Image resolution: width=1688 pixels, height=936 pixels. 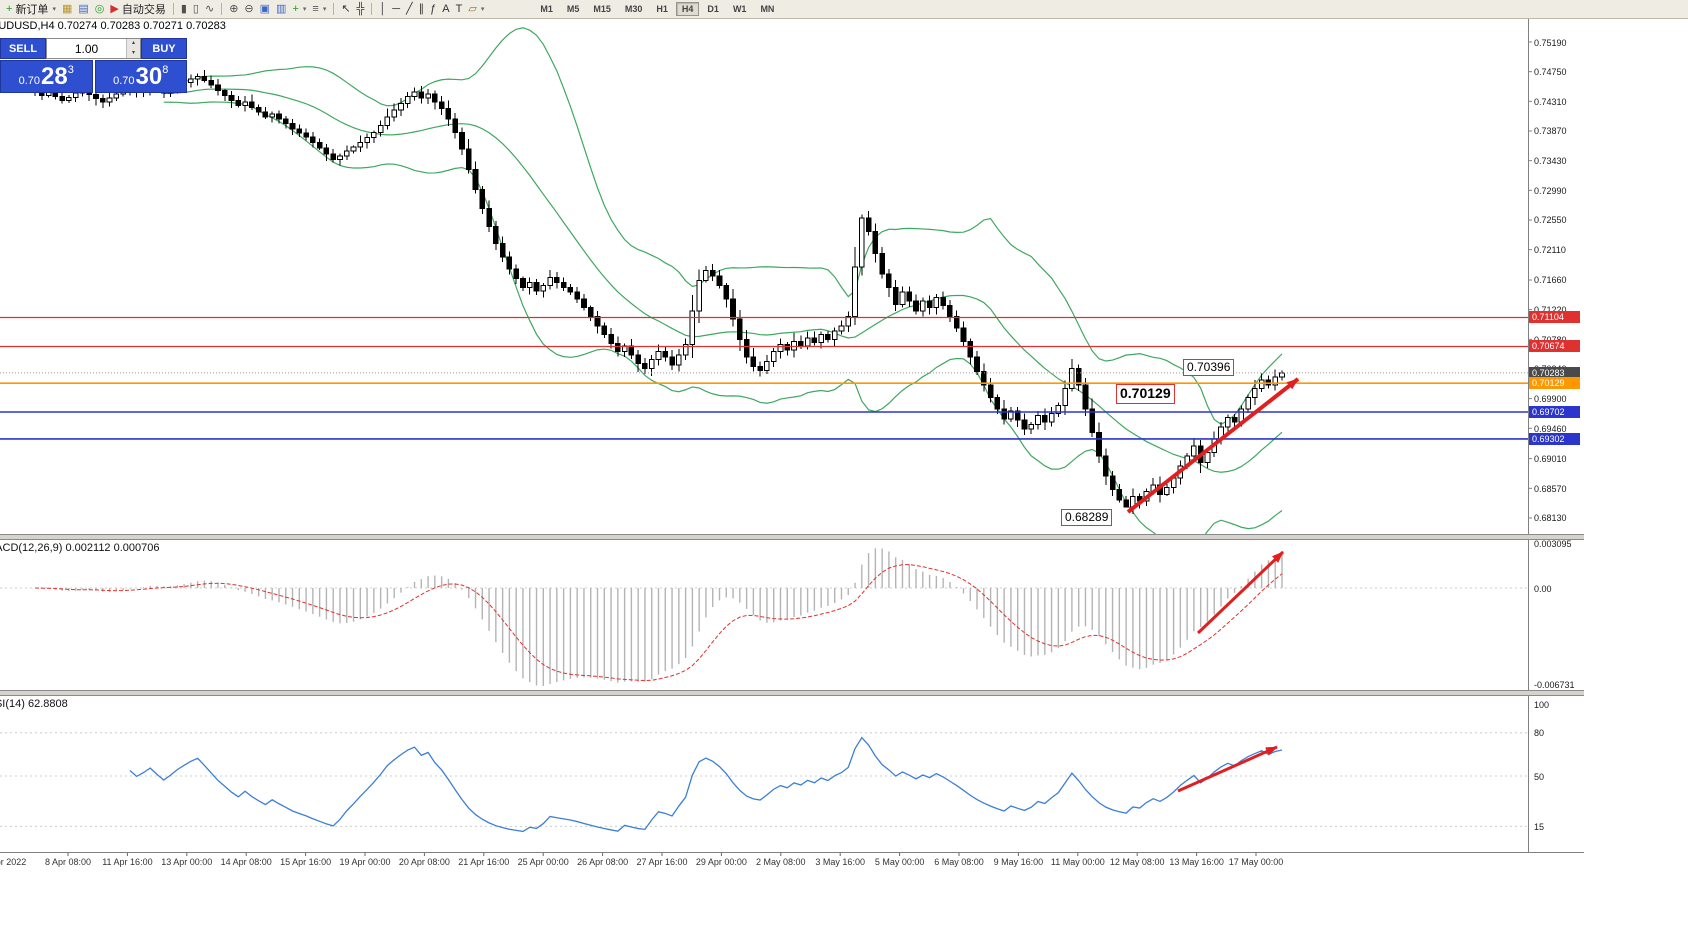 I want to click on text-icon: A, so click(x=445, y=9).